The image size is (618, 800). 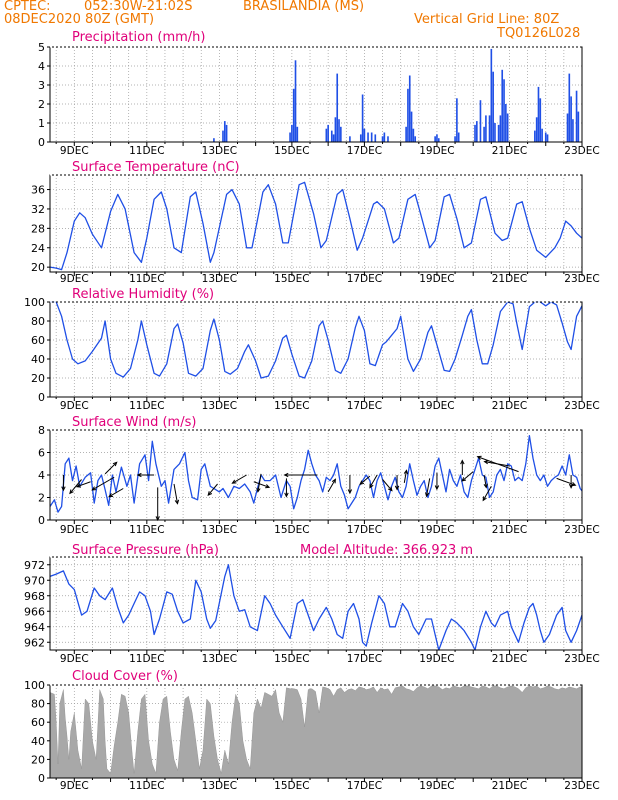 I want to click on y-tick-label: 8, so click(x=41, y=430).